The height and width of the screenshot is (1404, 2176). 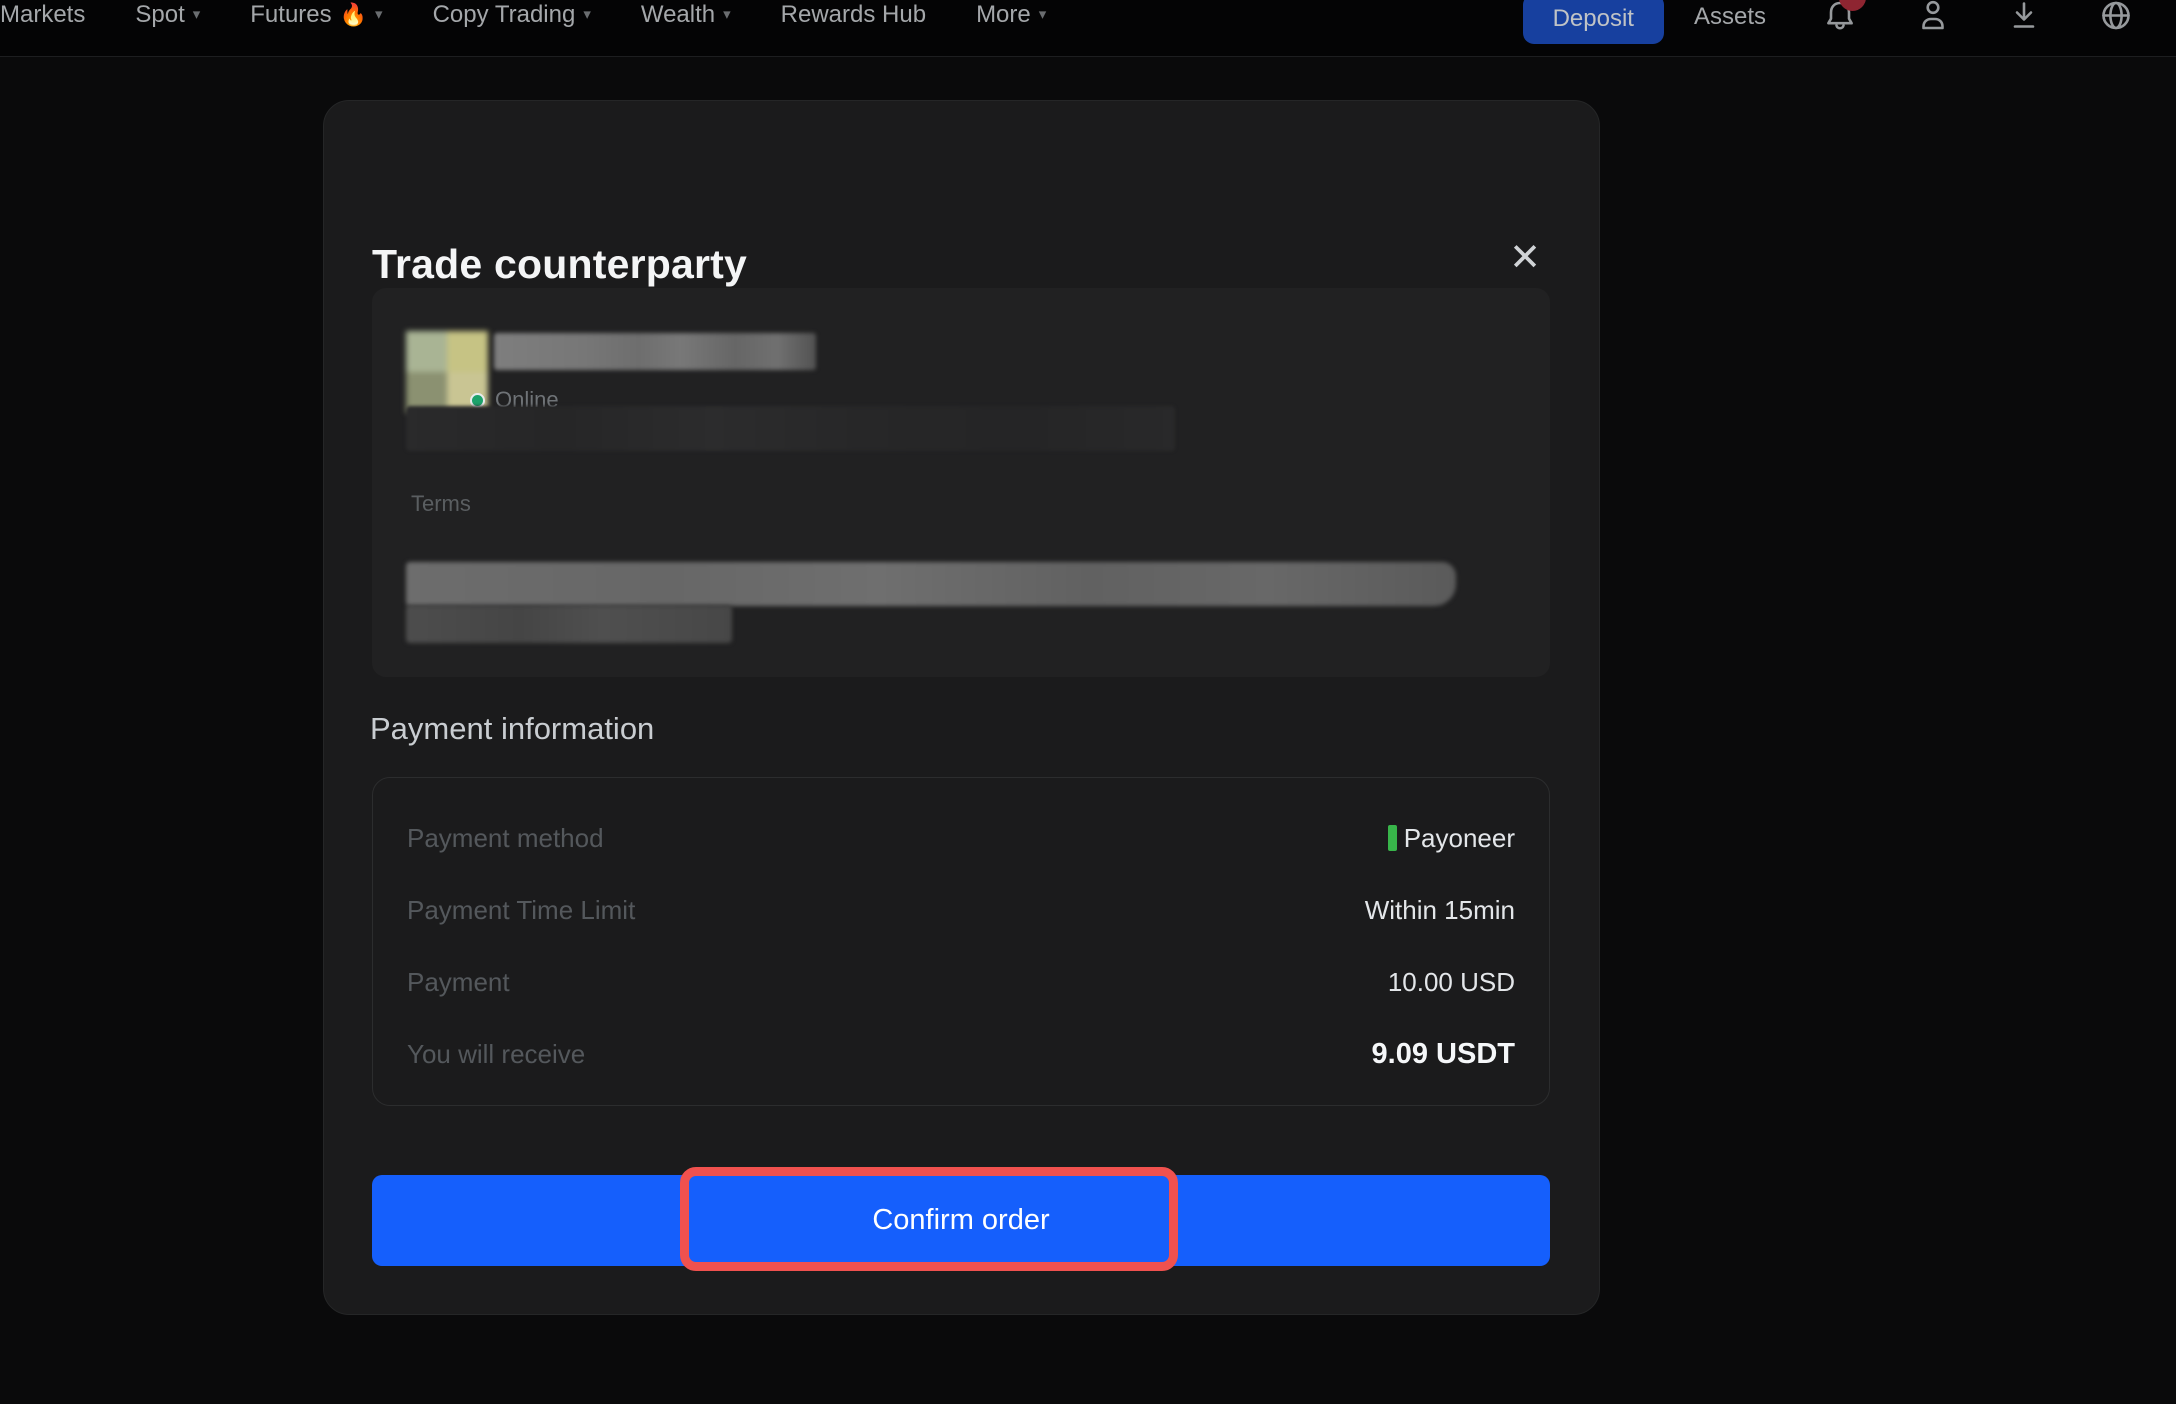 I want to click on nav-item-markets: Markets, so click(x=42, y=15).